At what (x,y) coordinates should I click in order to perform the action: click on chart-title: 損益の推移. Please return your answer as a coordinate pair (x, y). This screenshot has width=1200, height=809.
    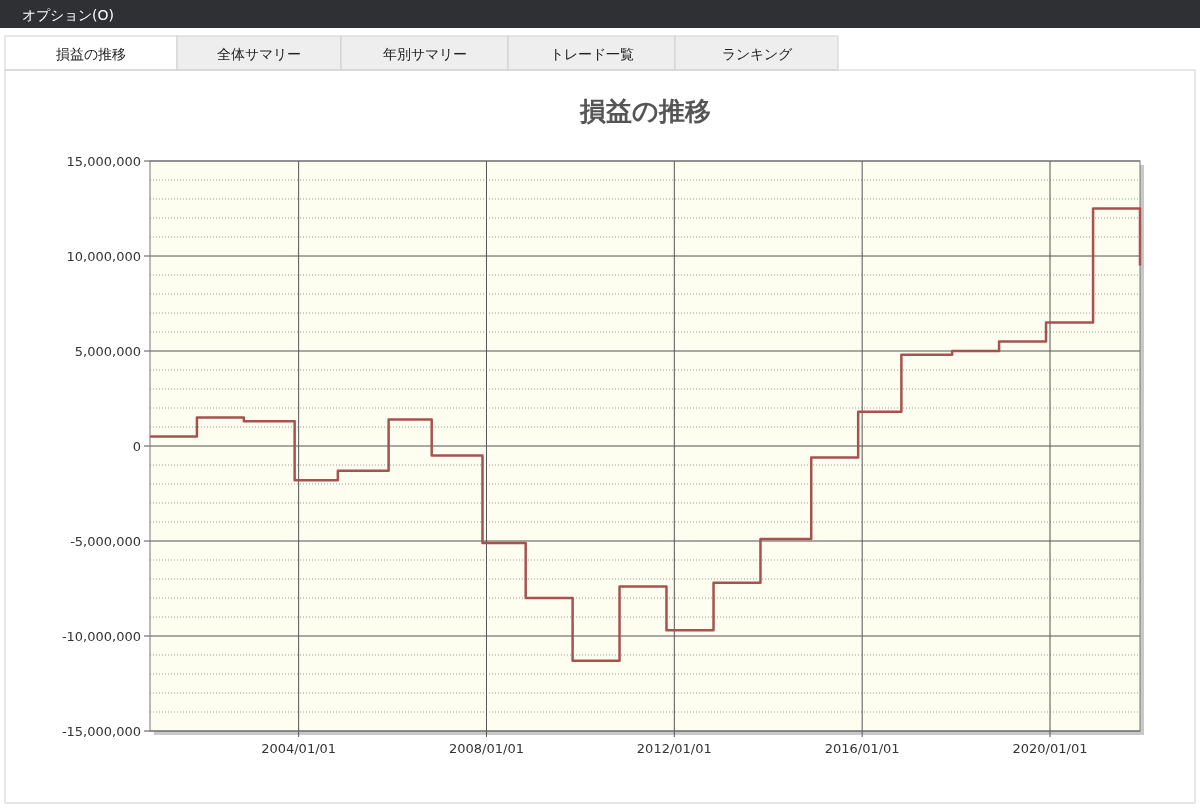
    Looking at the image, I should click on (644, 111).